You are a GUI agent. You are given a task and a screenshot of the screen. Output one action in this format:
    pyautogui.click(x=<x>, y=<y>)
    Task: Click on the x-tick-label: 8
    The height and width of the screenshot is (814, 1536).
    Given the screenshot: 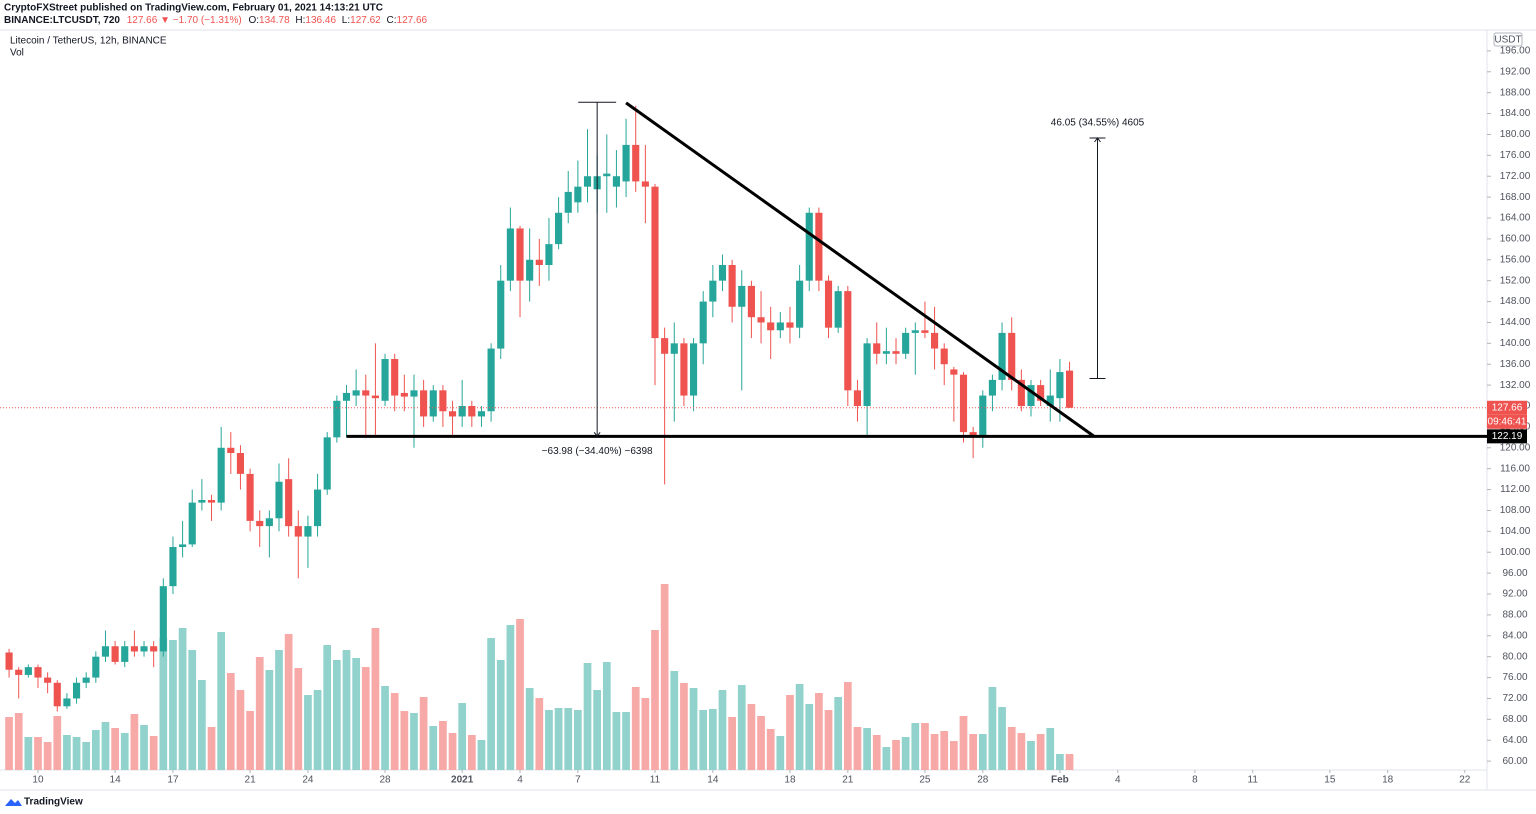 What is the action you would take?
    pyautogui.click(x=1195, y=780)
    